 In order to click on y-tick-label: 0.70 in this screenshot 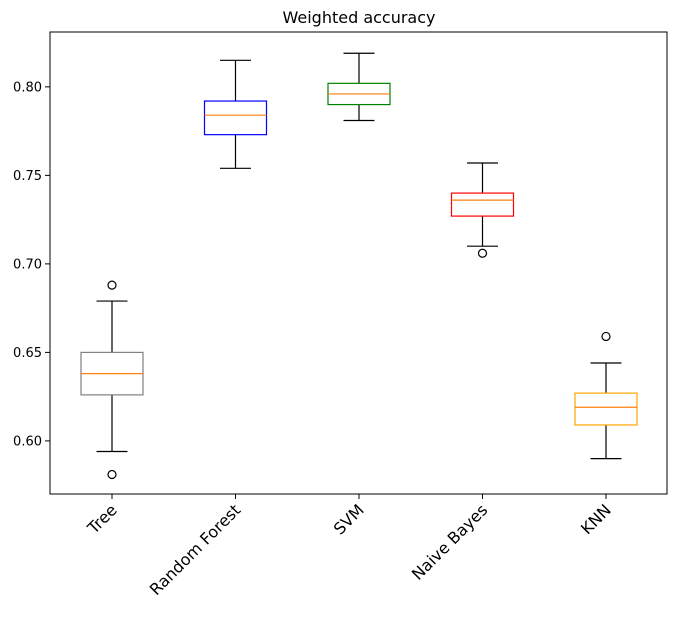, I will do `click(27, 264)`.